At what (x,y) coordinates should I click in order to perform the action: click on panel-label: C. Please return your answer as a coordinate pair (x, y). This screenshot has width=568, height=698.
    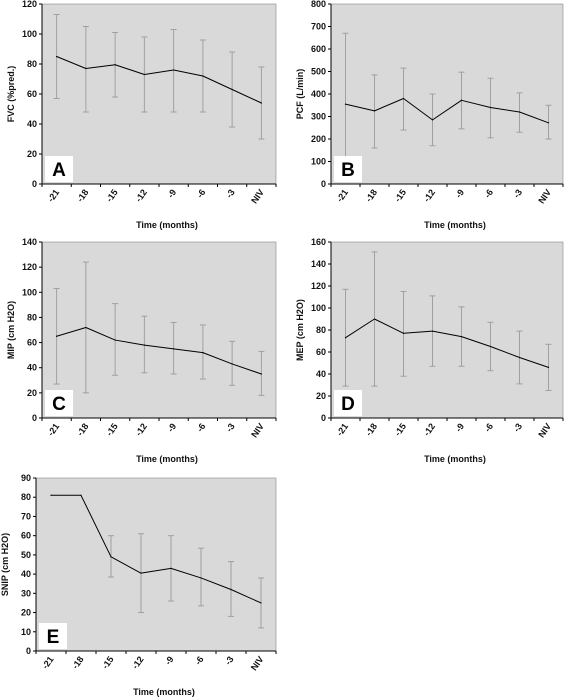
    Looking at the image, I should click on (59, 404).